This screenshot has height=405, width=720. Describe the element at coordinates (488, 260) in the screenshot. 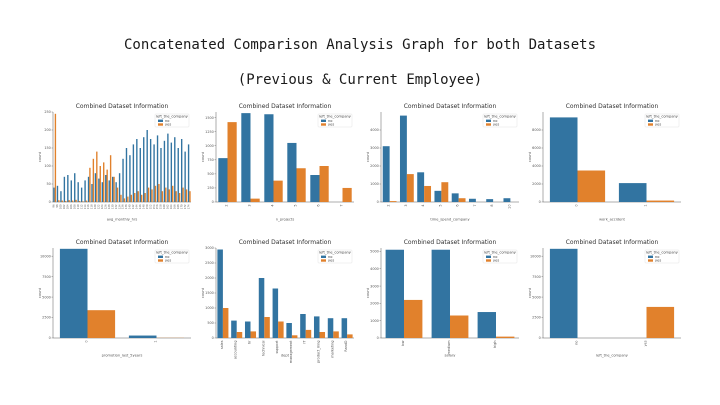

I see `legend-swatch-yes` at that location.